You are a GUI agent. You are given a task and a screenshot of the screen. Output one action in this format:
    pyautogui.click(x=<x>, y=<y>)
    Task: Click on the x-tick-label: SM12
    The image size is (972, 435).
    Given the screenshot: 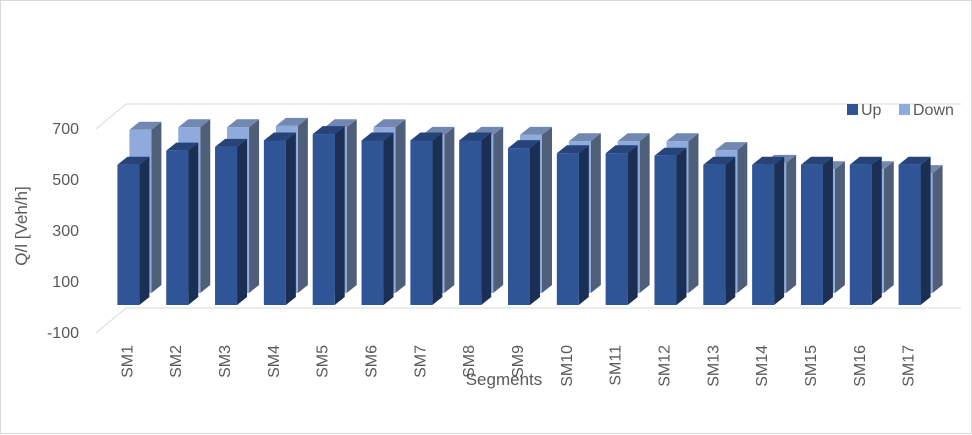 What is the action you would take?
    pyautogui.click(x=664, y=366)
    